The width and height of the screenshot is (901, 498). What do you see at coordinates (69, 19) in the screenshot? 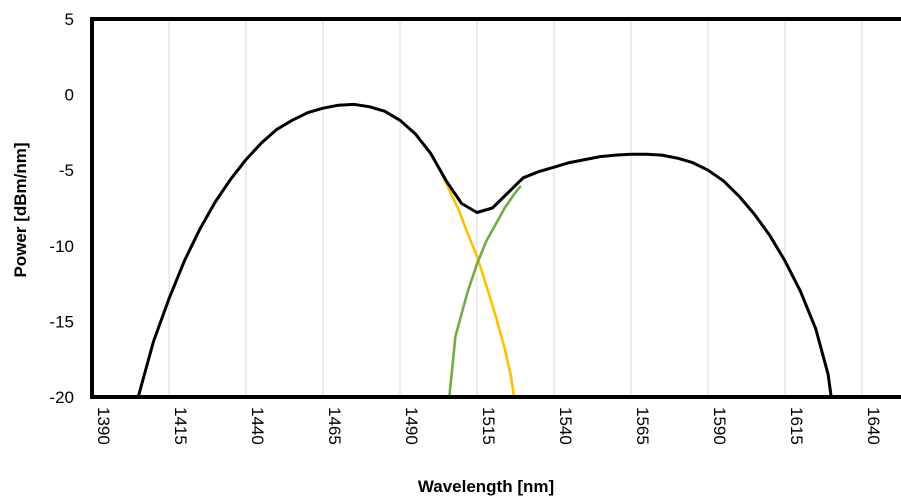
I see `y-tick-label: 5` at bounding box center [69, 19].